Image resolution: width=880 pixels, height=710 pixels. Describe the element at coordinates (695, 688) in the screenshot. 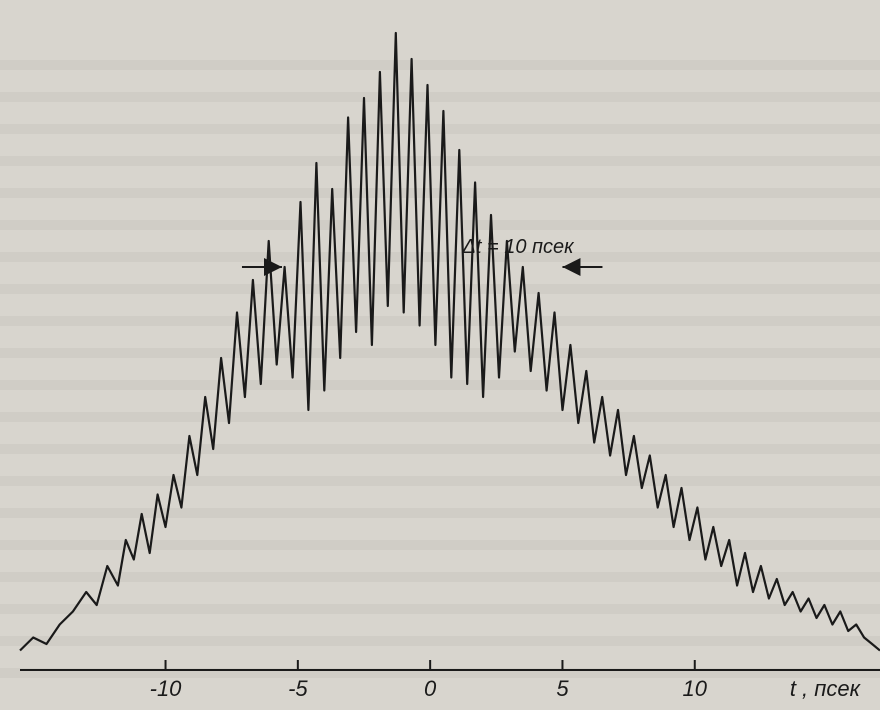

I see `x-tick-label: 10` at that location.